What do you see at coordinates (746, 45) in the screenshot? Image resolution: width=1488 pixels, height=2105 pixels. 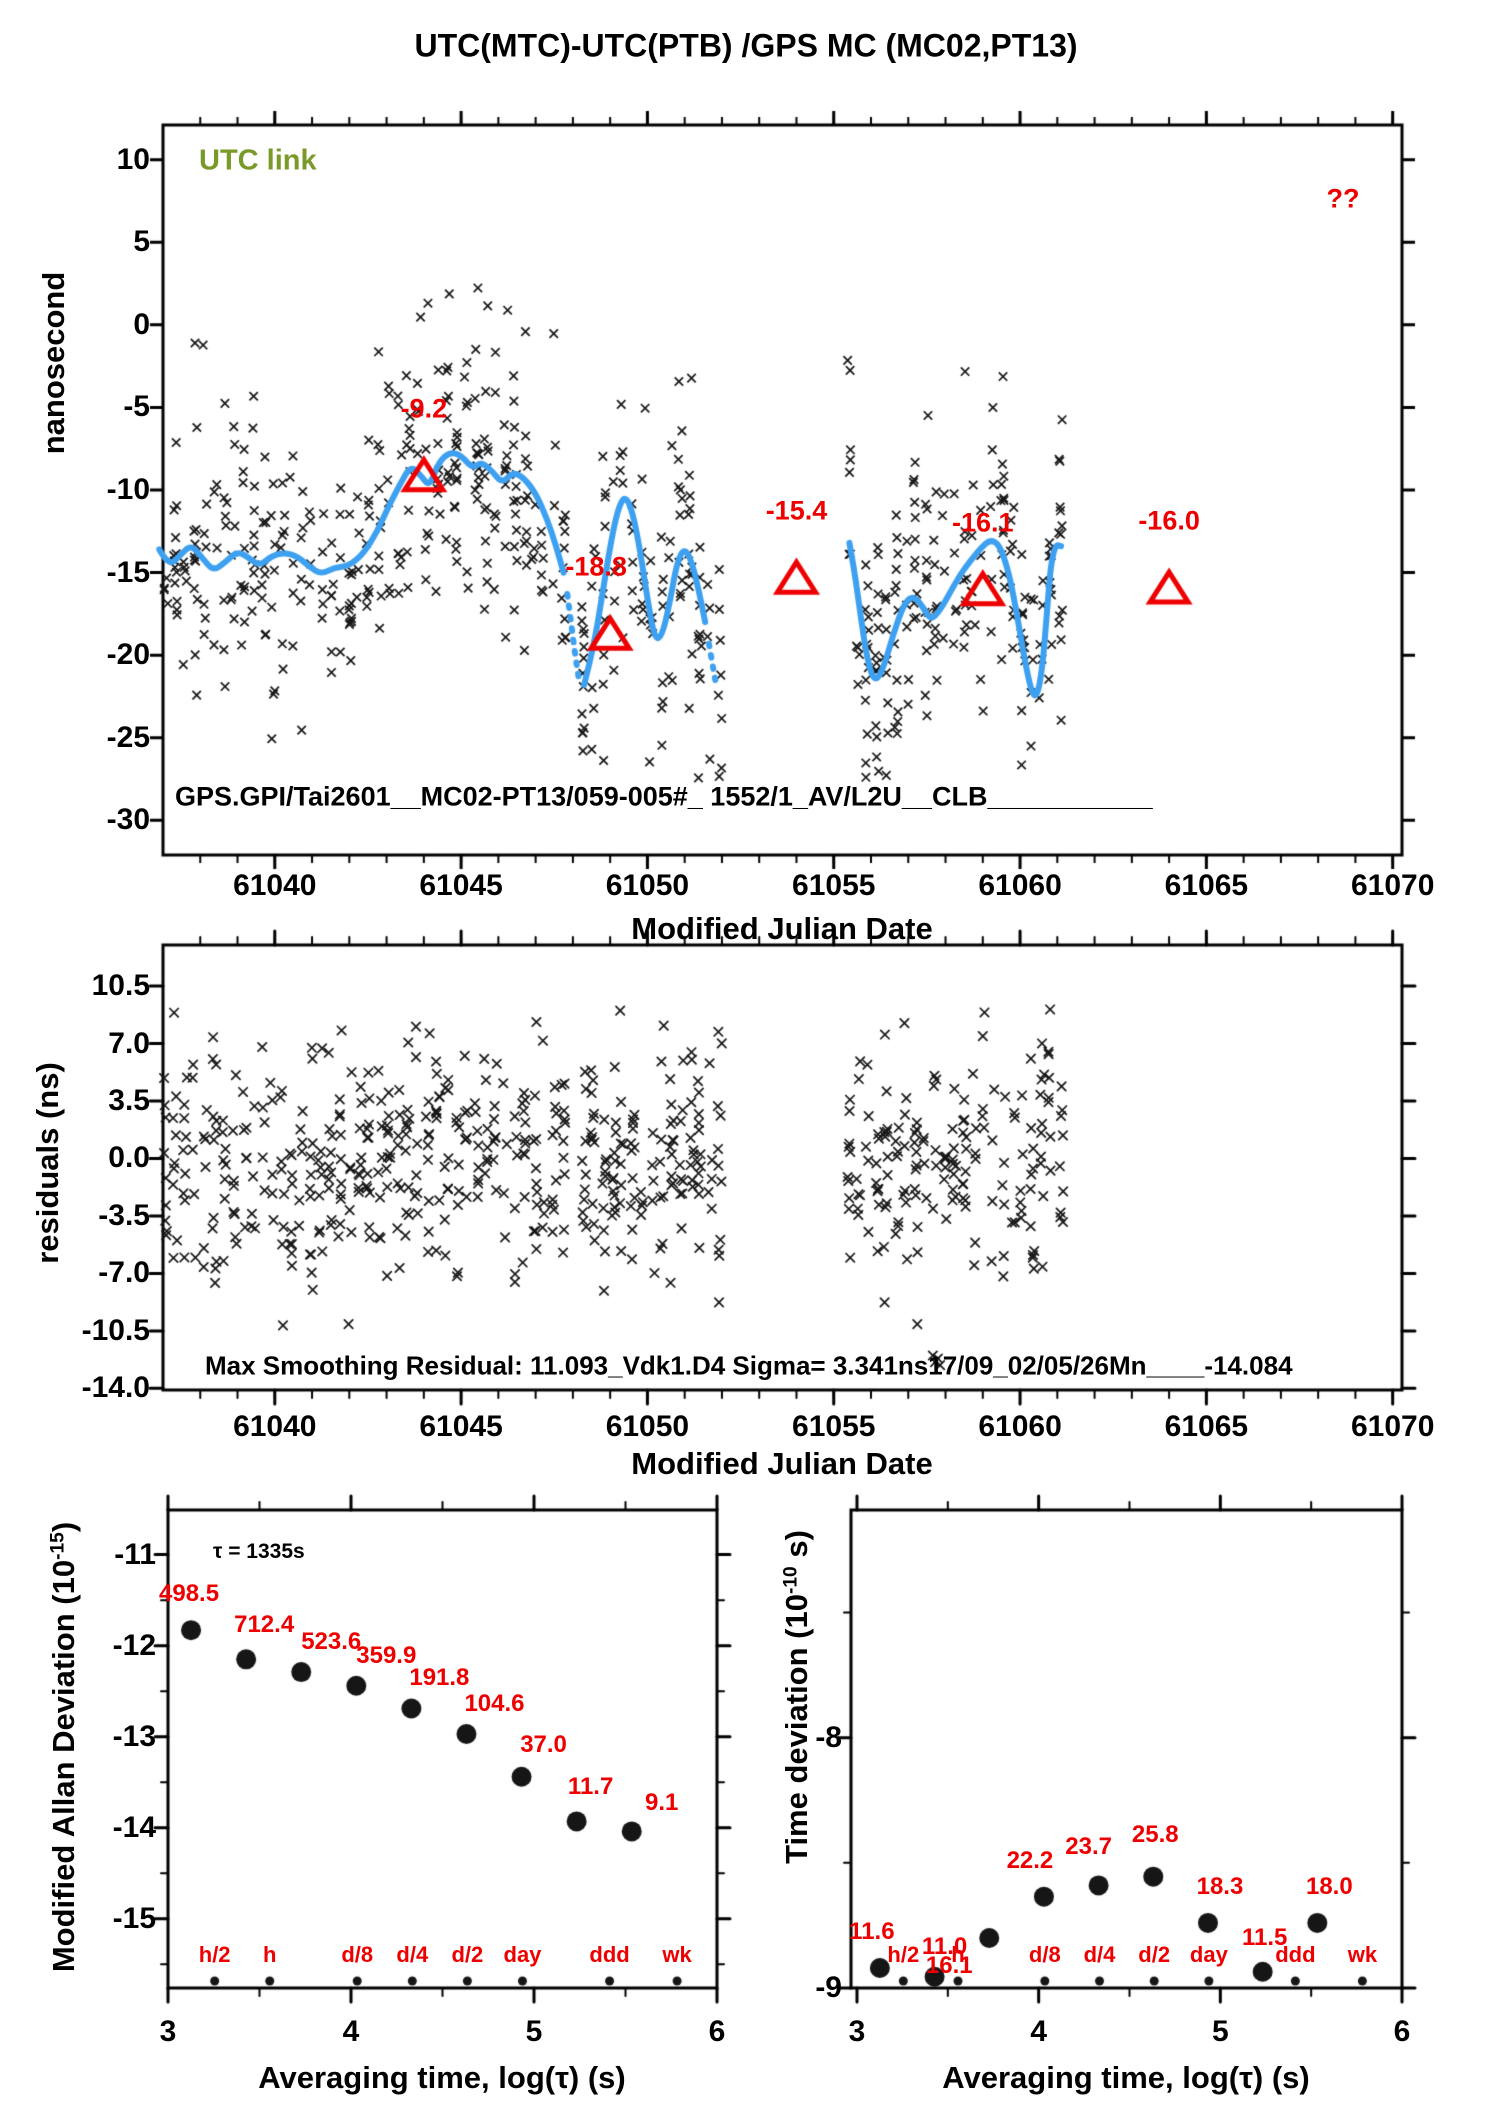 I see `figure-title: UTC(MTC)-UTC(PTB) /GPS MC (MC02,PT13)` at bounding box center [746, 45].